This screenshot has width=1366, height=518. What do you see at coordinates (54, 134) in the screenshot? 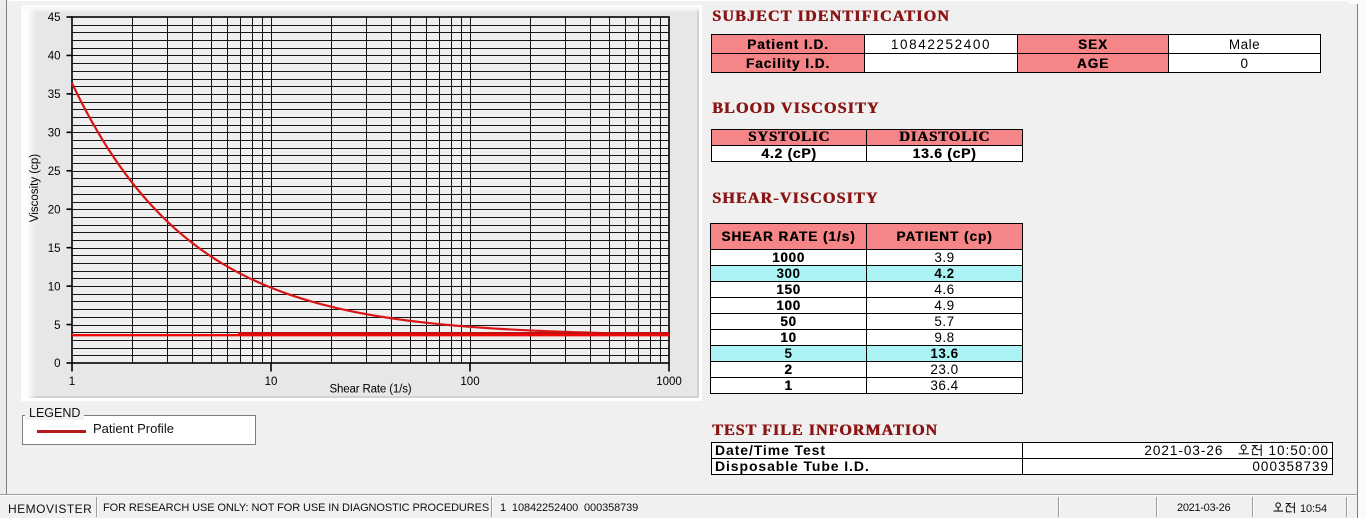
I see `svg-text: 30` at bounding box center [54, 134].